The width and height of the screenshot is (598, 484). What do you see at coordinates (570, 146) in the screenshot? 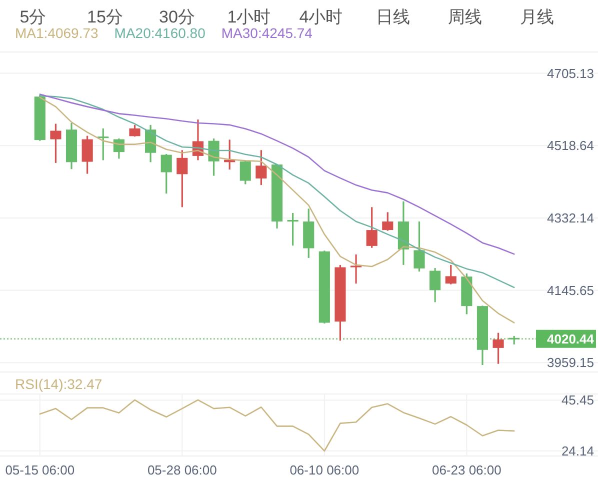
I see `y-tick-label: 4518.64` at bounding box center [570, 146].